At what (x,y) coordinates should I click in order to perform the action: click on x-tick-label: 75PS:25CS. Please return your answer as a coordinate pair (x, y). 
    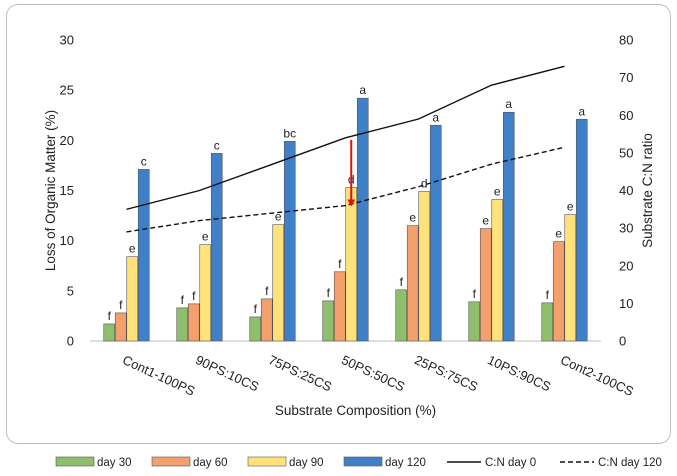
    Looking at the image, I should click on (300, 373).